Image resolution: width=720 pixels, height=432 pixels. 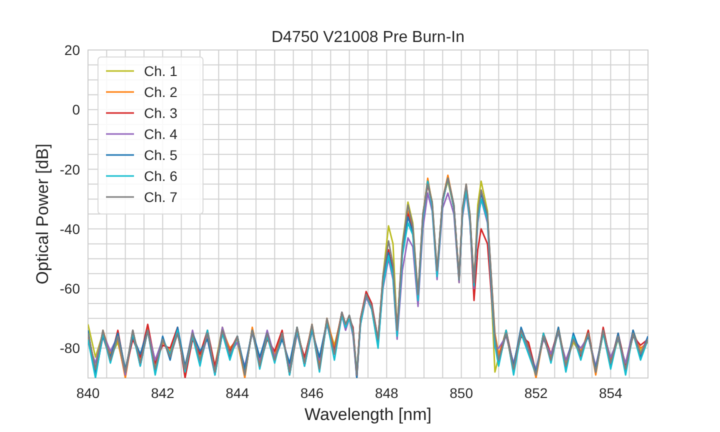 What do you see at coordinates (42, 214) in the screenshot?
I see `y-axis-title: Optical Power [dB]` at bounding box center [42, 214].